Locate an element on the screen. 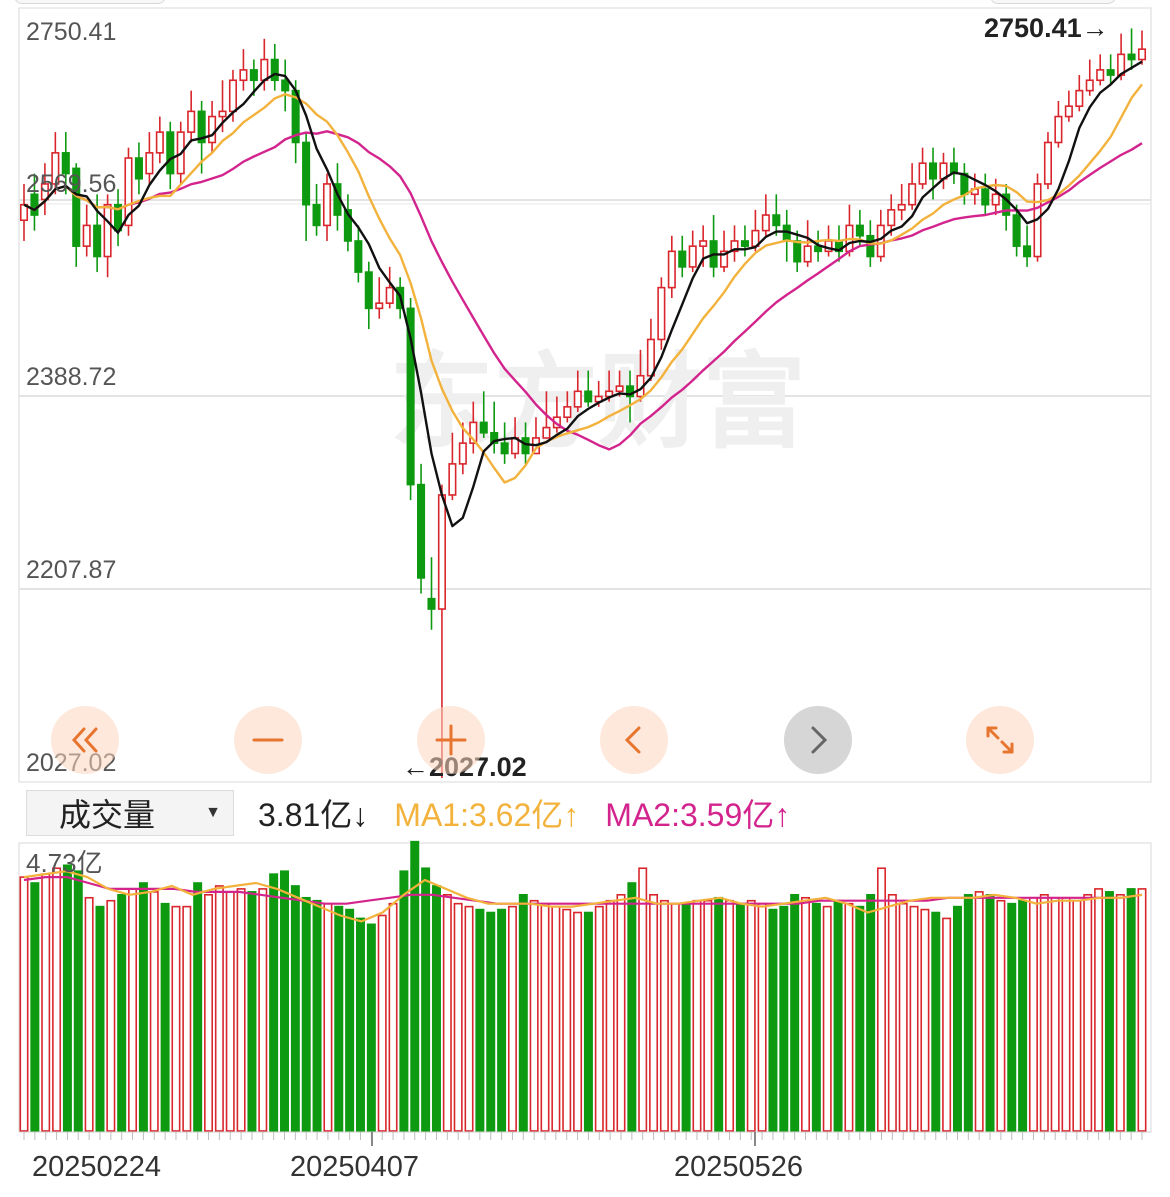  volume-legend: 3.81亿↓ MA1:3.62亿↑ MA2:3.59亿↑ is located at coordinates (526, 813).